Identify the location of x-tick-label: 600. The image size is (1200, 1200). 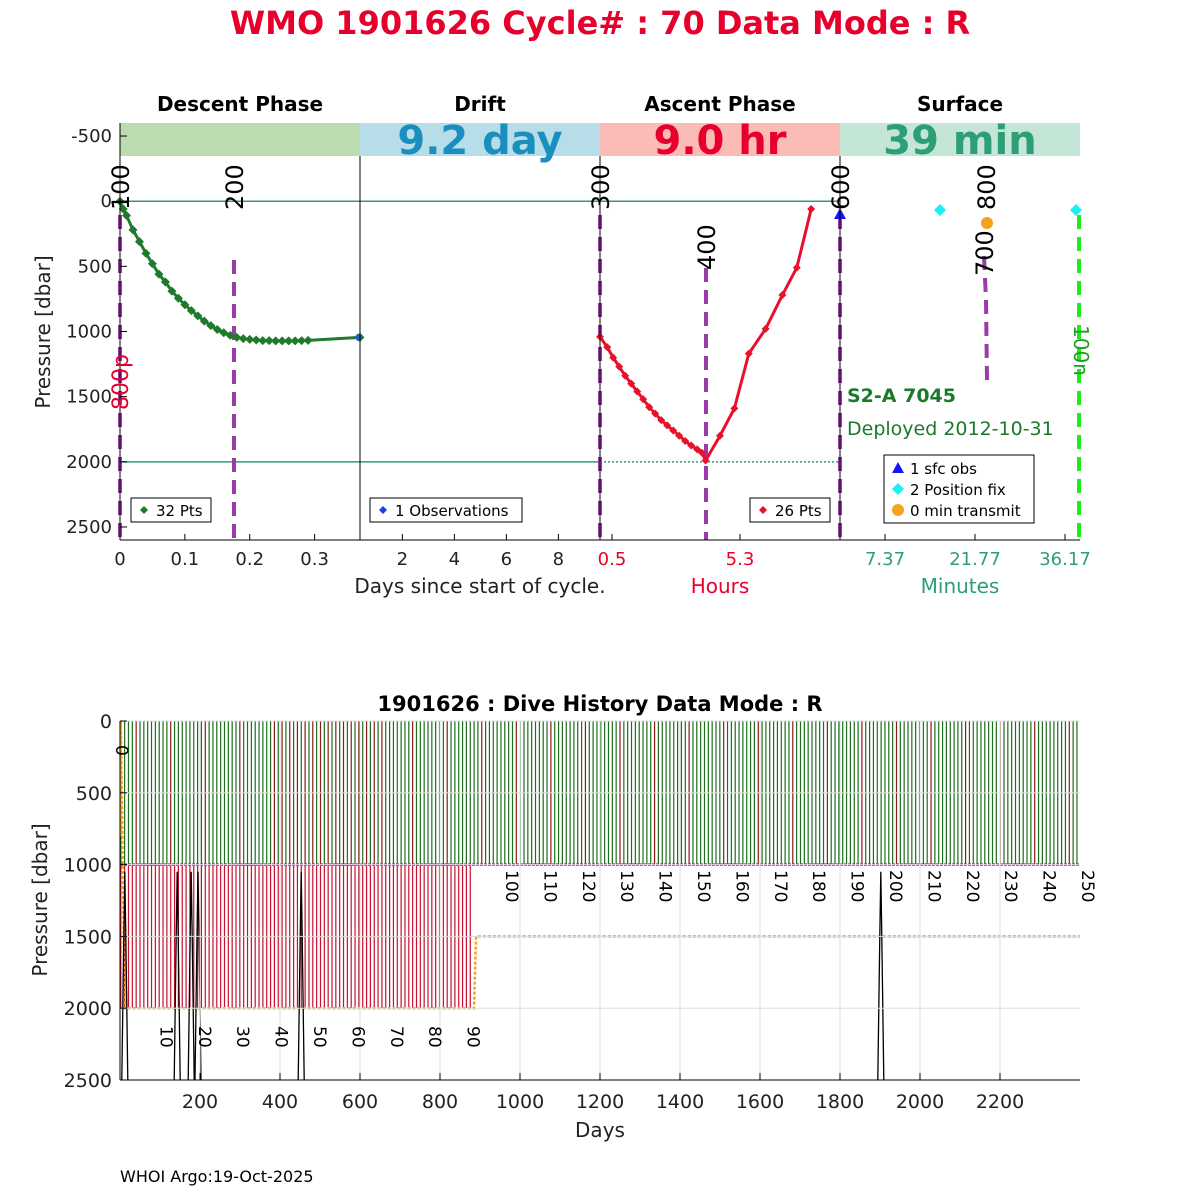
(360, 1102).